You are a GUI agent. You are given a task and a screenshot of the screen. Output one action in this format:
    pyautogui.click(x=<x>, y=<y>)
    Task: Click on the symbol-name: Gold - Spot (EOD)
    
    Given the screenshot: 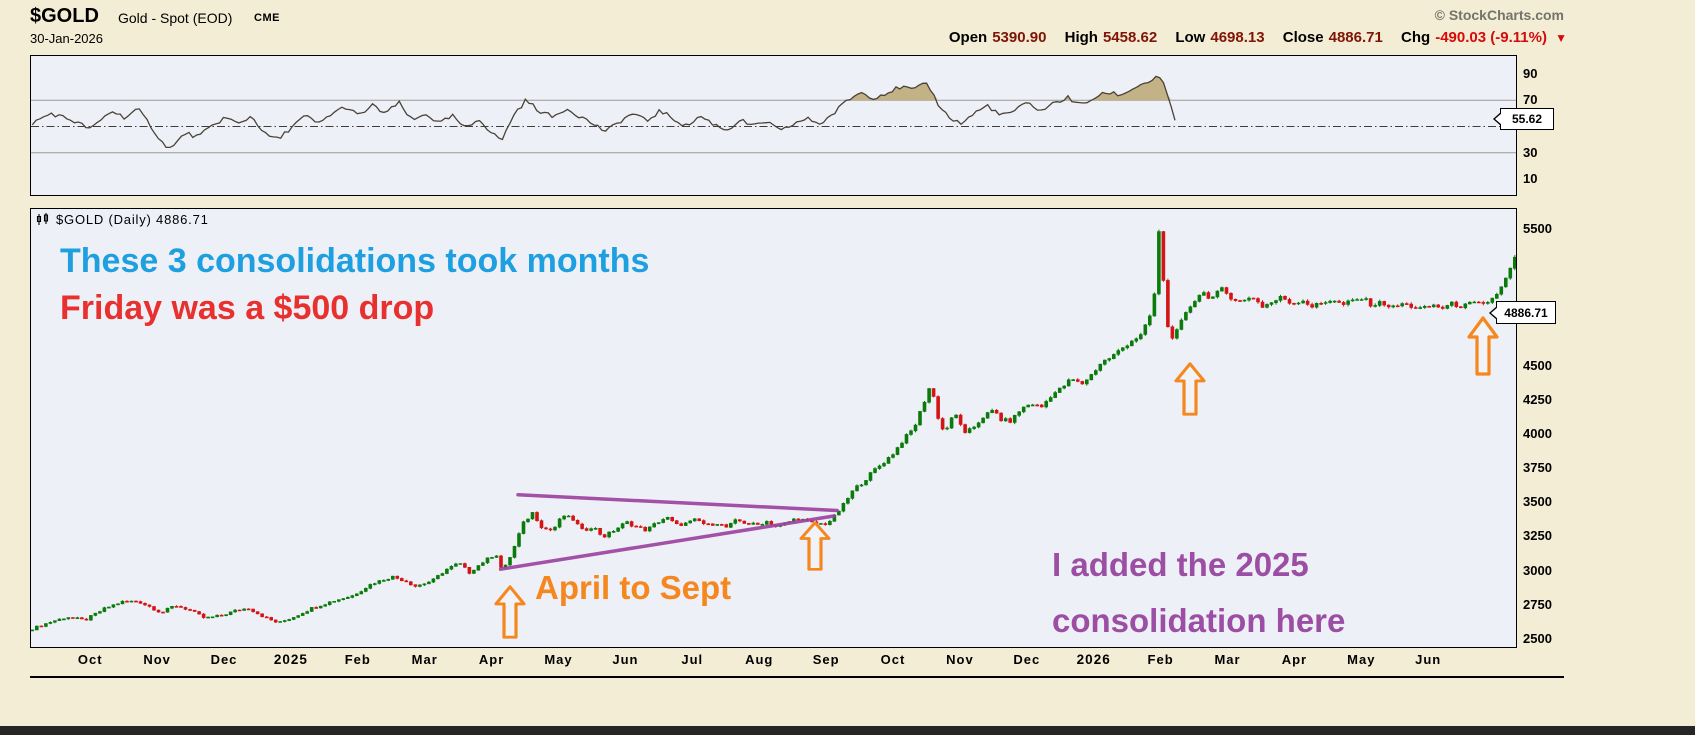 What is the action you would take?
    pyautogui.click(x=175, y=18)
    